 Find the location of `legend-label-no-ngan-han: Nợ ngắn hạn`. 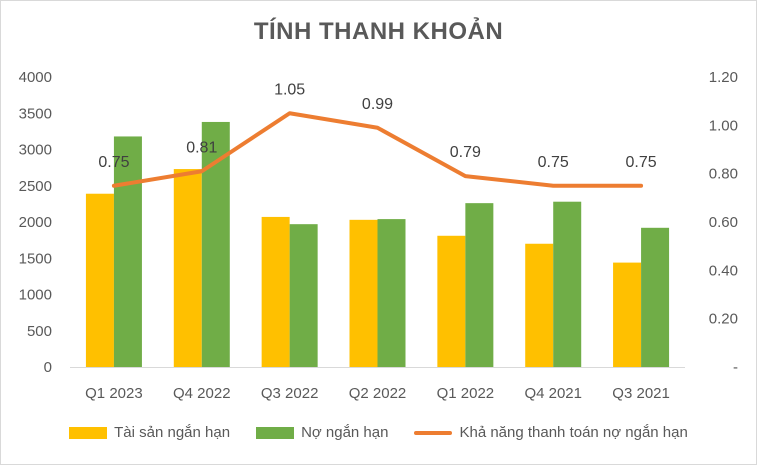

legend-label-no-ngan-han: Nợ ngắn hạn is located at coordinates (345, 432).